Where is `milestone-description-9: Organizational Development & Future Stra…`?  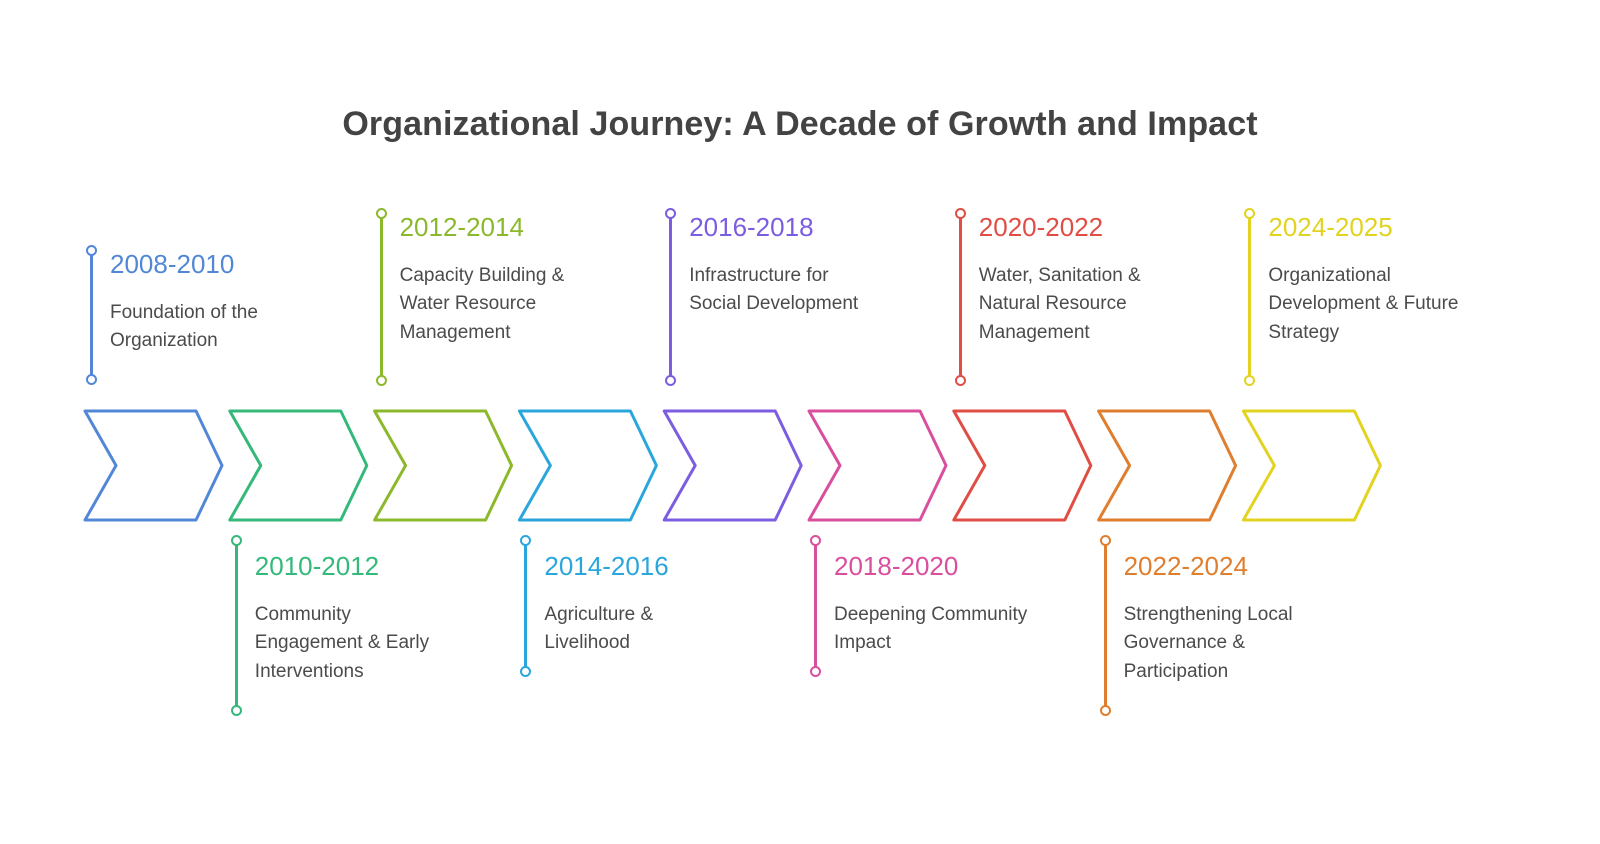
milestone-description-9: Organizational Development & Future Stra… is located at coordinates (1363, 304).